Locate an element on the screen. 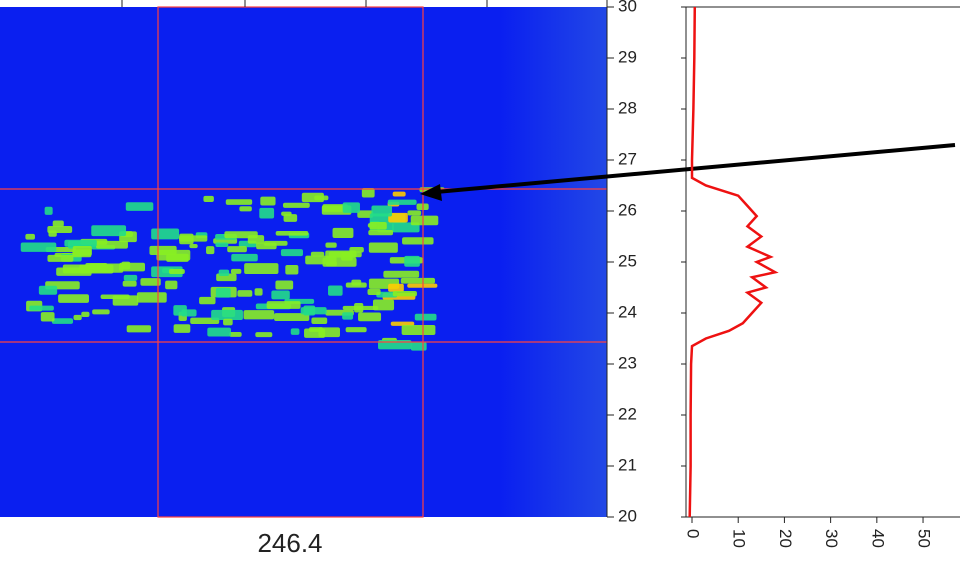  heatmap-blobs is located at coordinates (232, 269).